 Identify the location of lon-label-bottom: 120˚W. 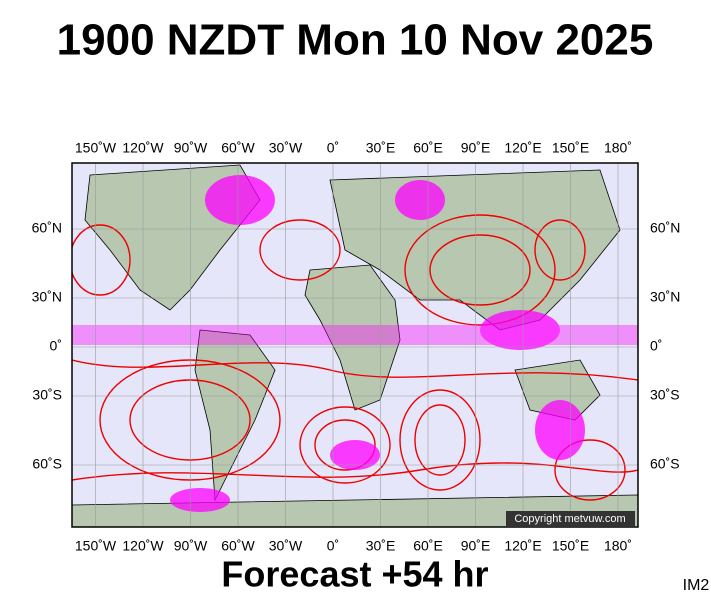
(143, 546).